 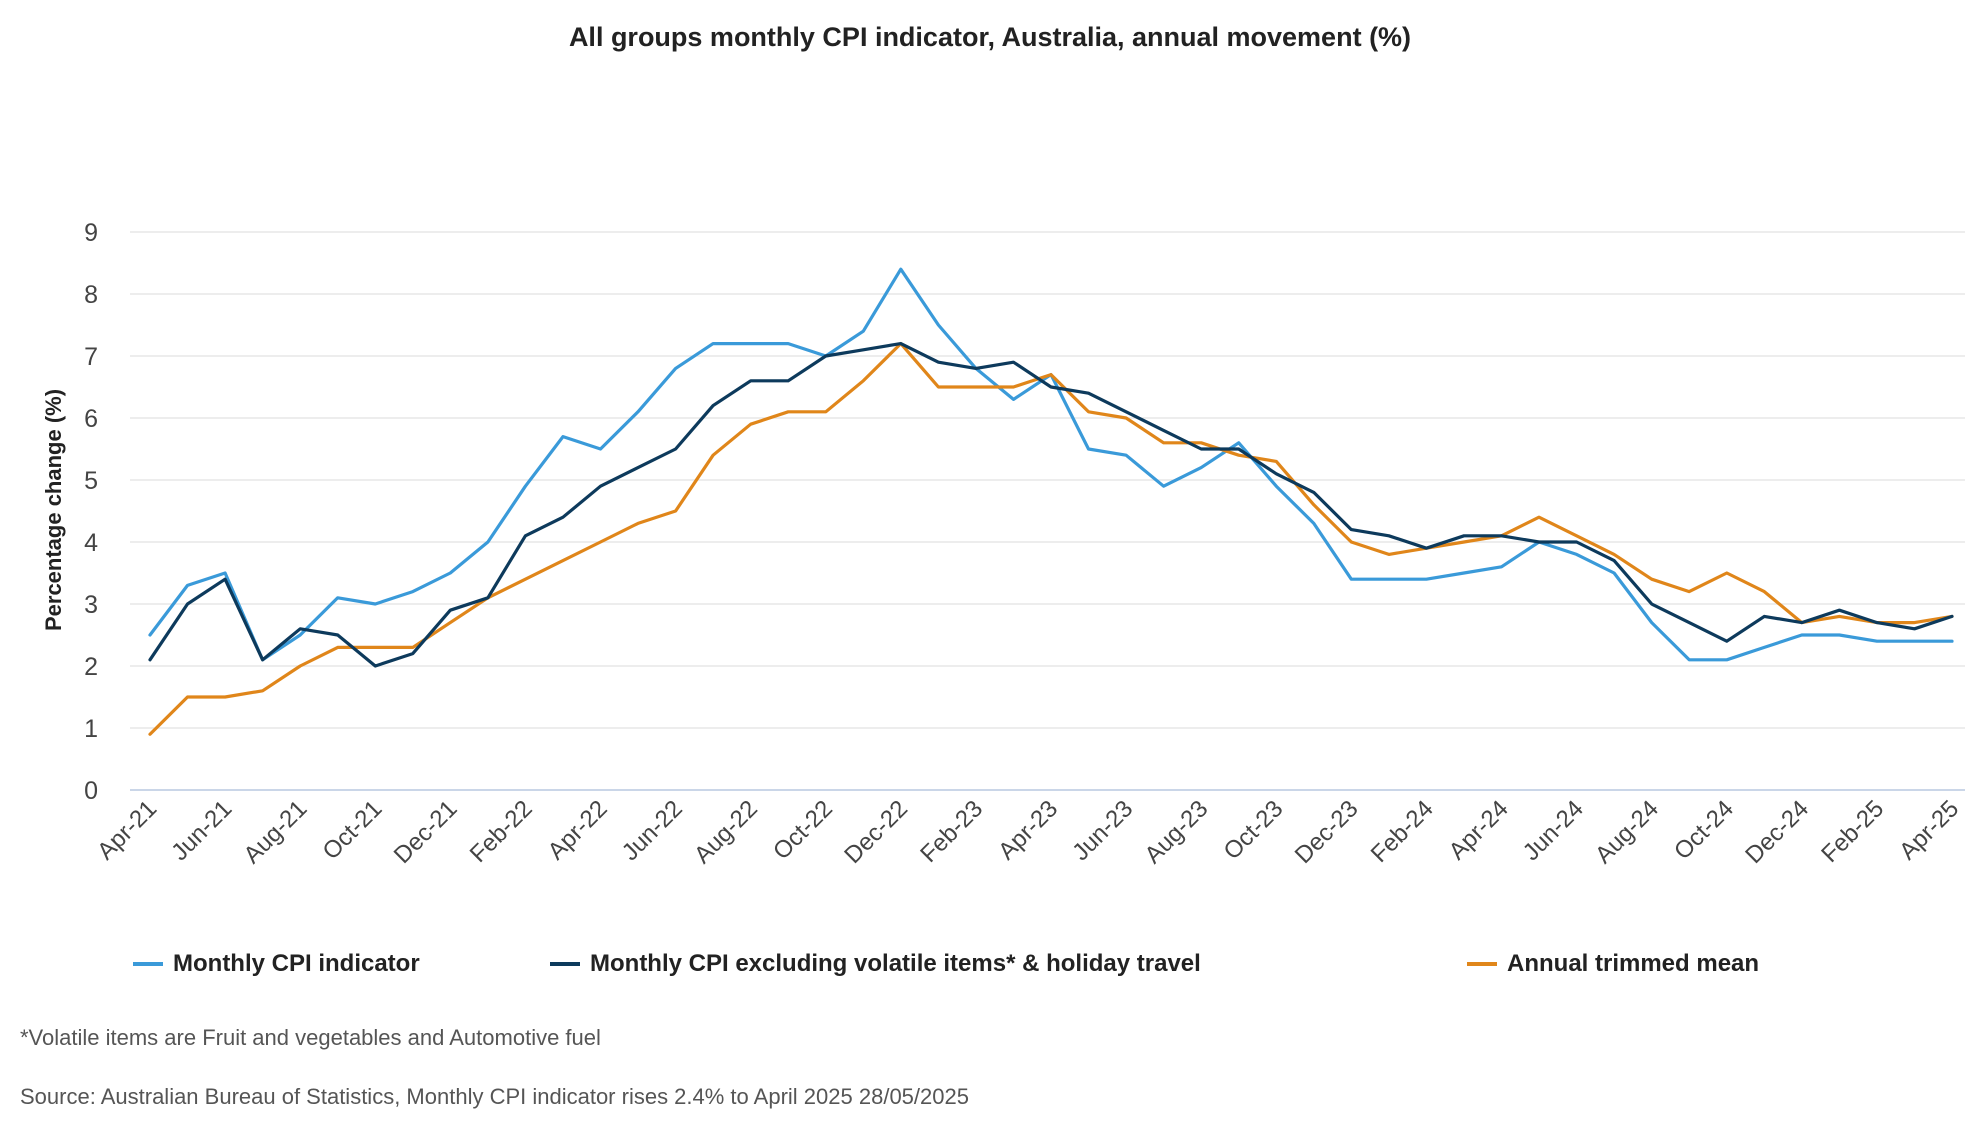 What do you see at coordinates (1777, 832) in the screenshot?
I see `x-tick-label: Dec-24` at bounding box center [1777, 832].